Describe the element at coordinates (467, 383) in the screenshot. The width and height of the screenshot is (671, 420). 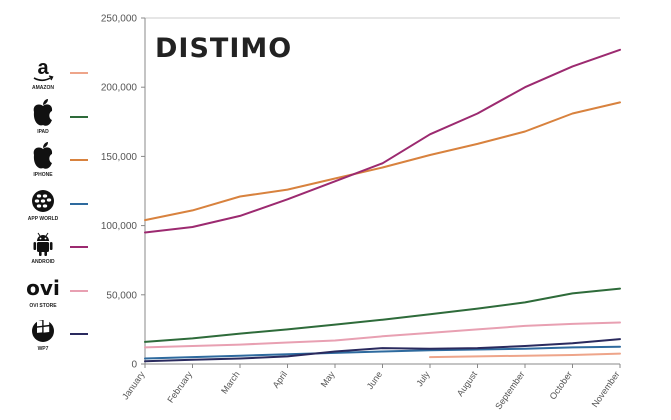
I see `x-tick-label: August` at that location.